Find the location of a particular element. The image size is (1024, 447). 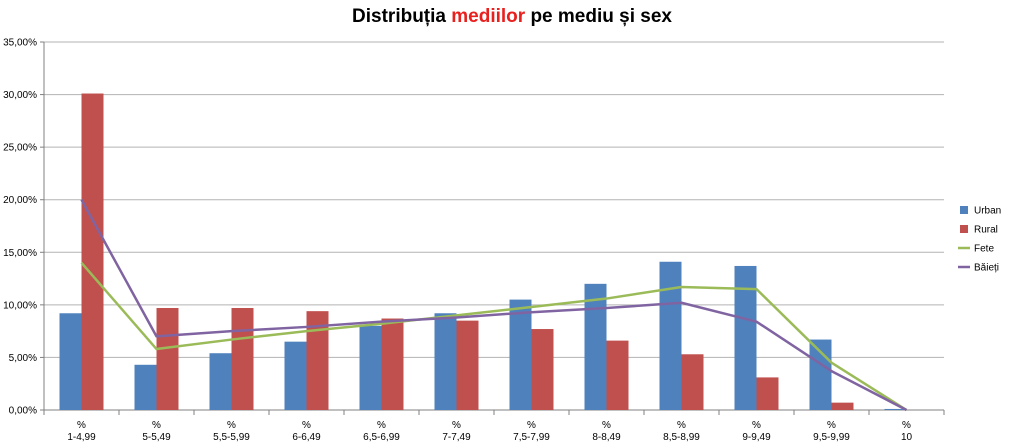

title-part1: Distribuția is located at coordinates (402, 16).